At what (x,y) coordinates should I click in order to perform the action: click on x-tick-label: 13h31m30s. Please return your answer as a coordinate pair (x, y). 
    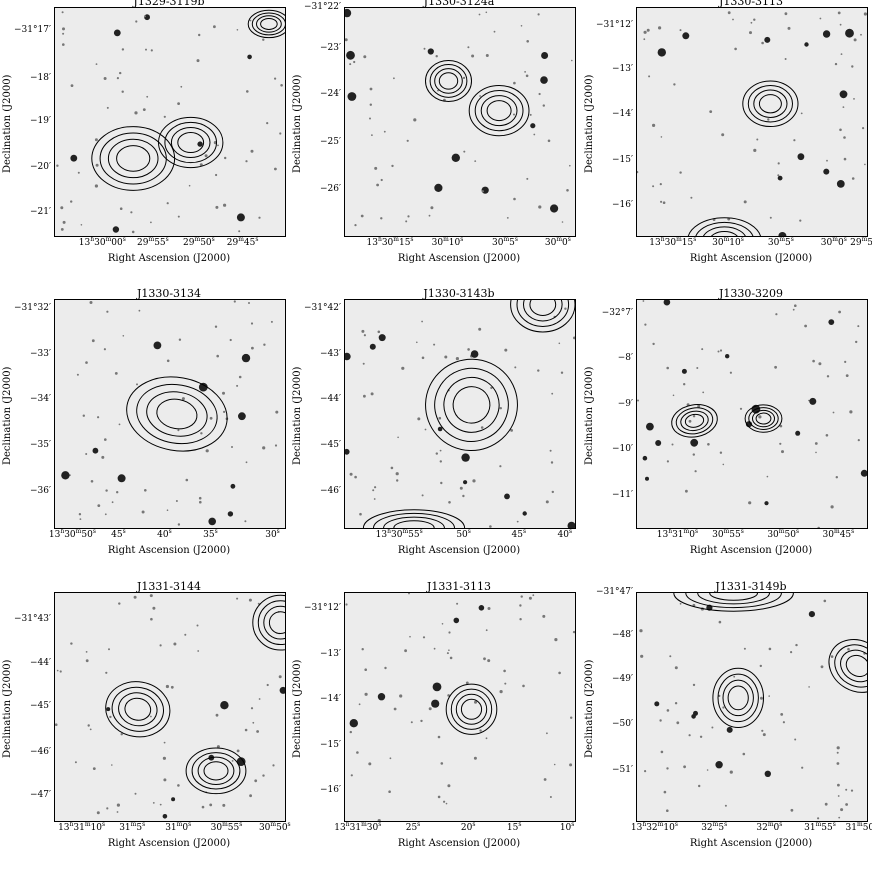
    Looking at the image, I should click on (358, 827).